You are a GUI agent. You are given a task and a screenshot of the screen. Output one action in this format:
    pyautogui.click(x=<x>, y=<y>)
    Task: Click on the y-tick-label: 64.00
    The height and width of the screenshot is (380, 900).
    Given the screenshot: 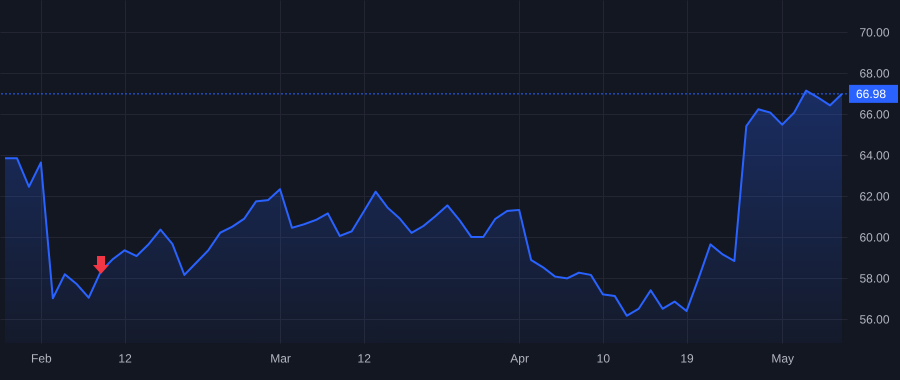 What is the action you would take?
    pyautogui.click(x=875, y=155)
    